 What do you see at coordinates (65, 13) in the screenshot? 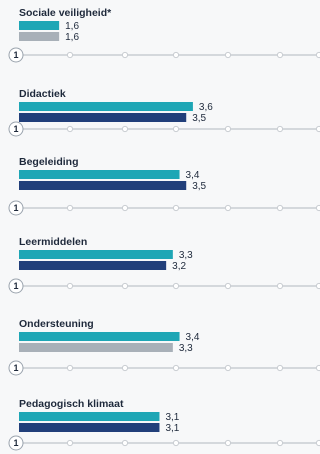
I see `group-title: Sociale veiligheid*` at bounding box center [65, 13].